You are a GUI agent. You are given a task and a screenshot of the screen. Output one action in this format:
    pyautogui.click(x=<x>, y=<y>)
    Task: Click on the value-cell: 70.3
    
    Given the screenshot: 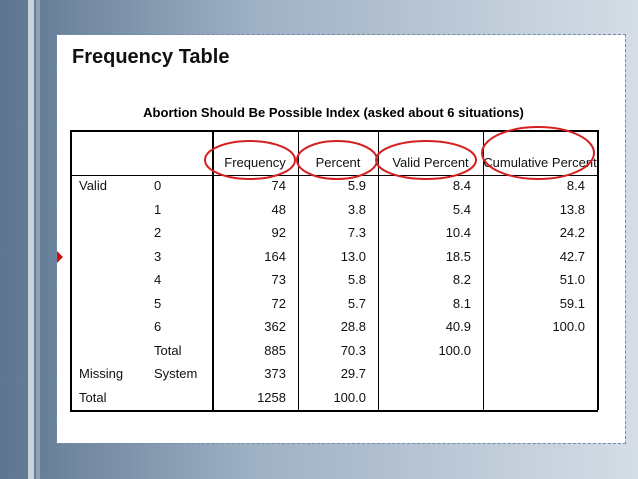 What is the action you would take?
    pyautogui.click(x=353, y=350)
    